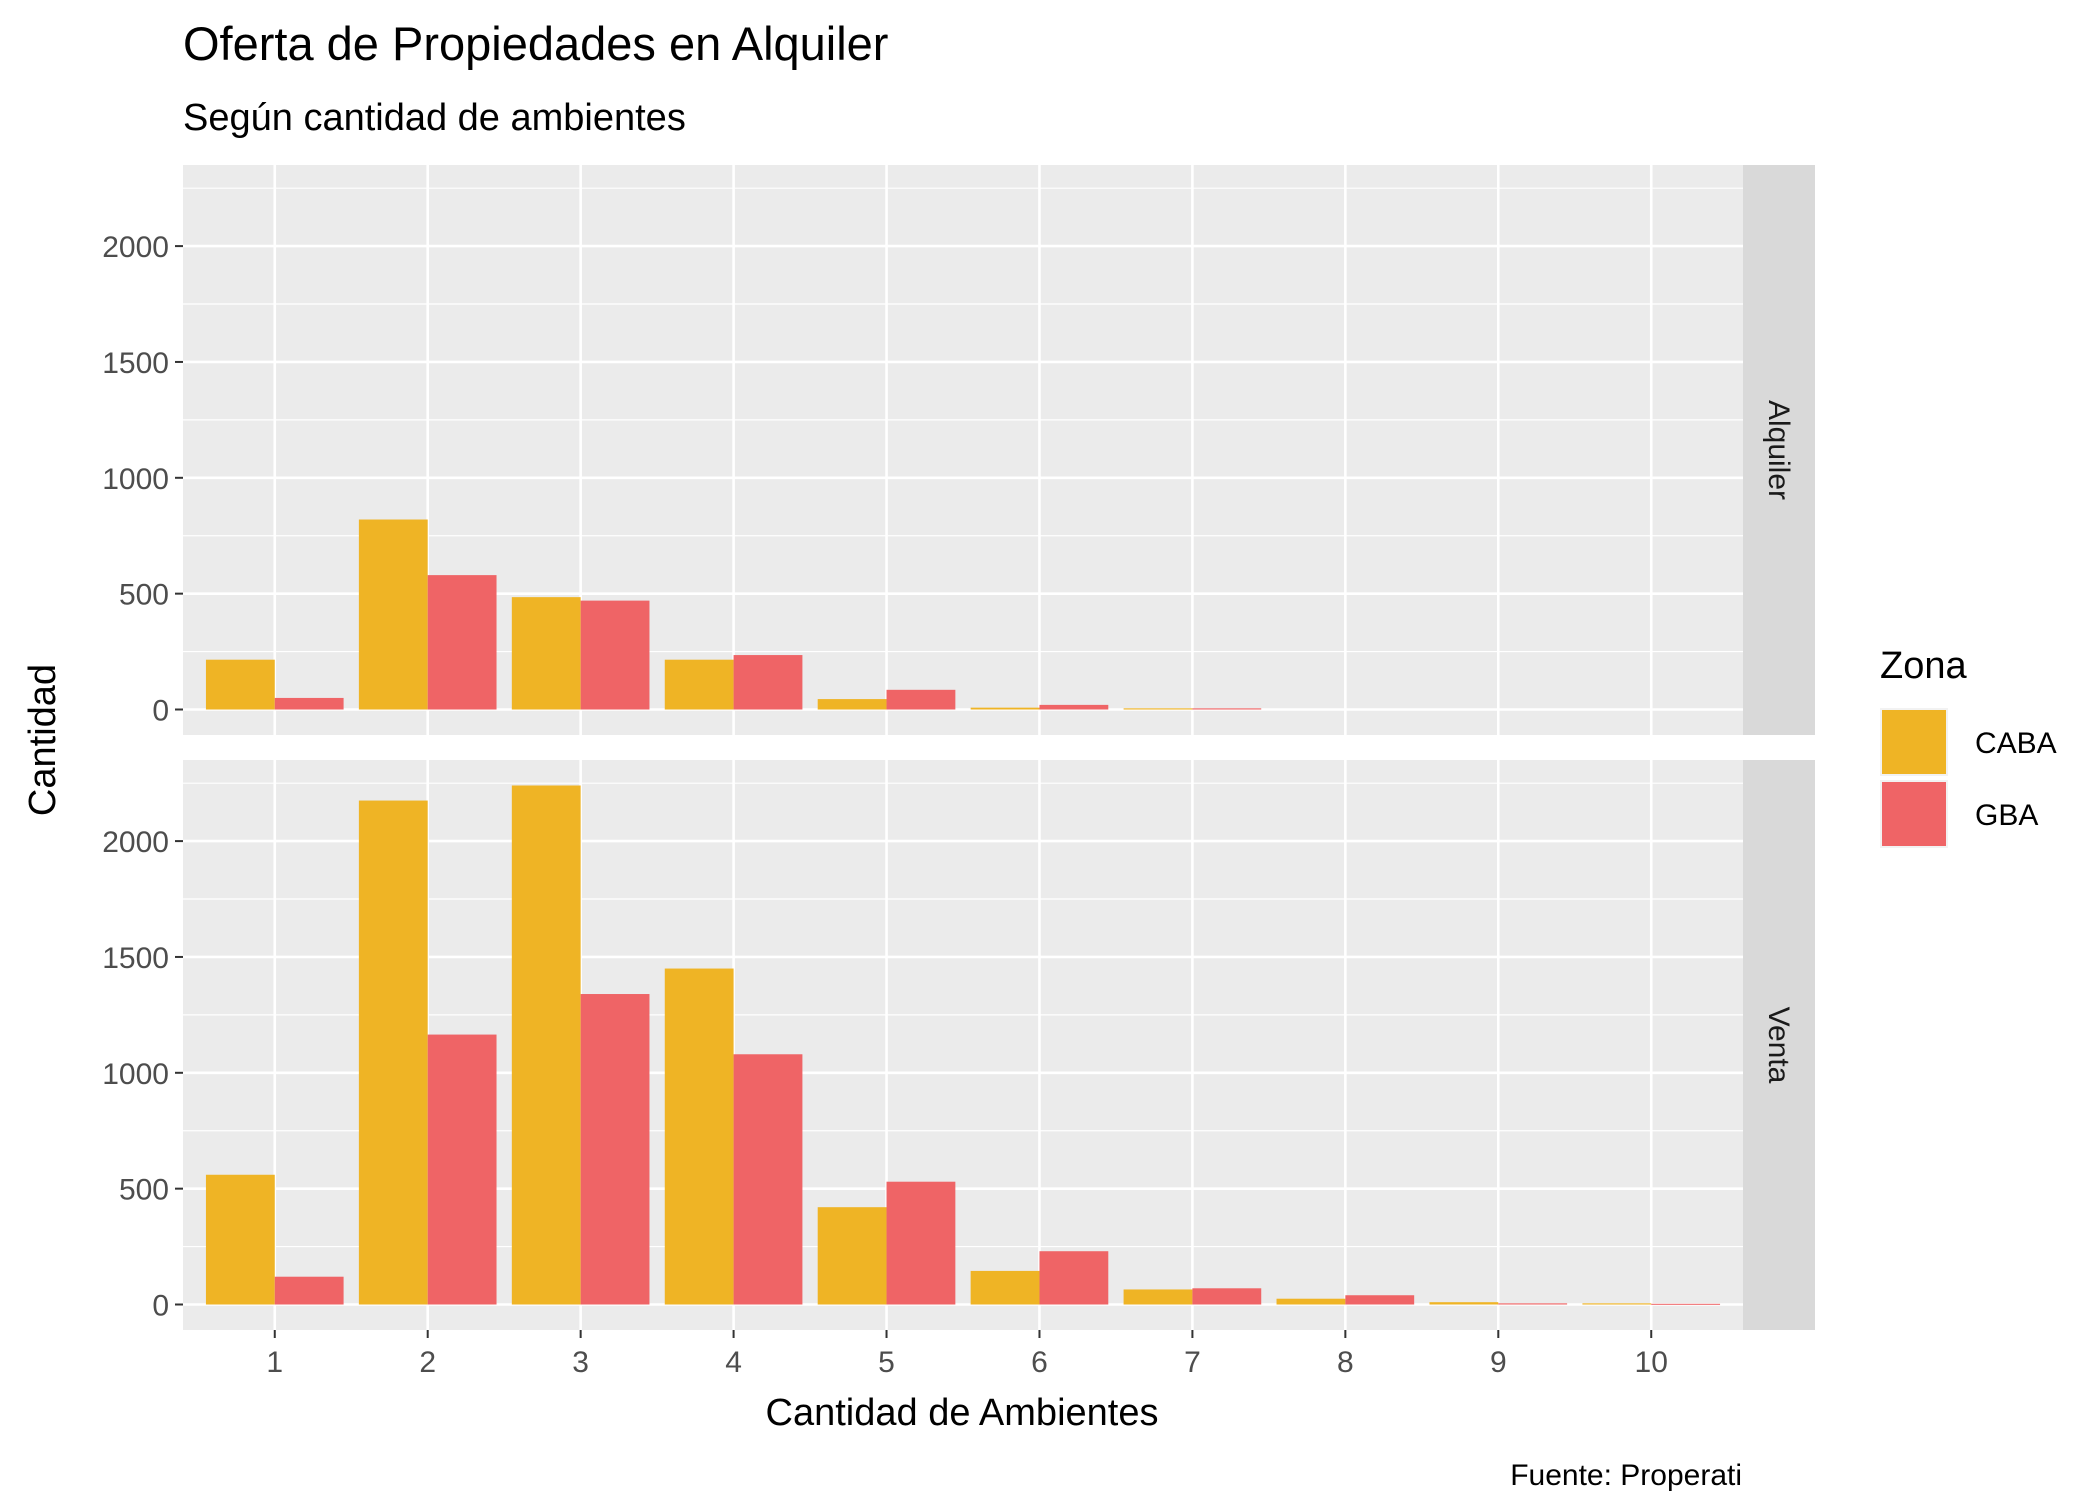 The height and width of the screenshot is (1500, 2100). I want to click on facet-strip-label: Venta, so click(1778, 1045).